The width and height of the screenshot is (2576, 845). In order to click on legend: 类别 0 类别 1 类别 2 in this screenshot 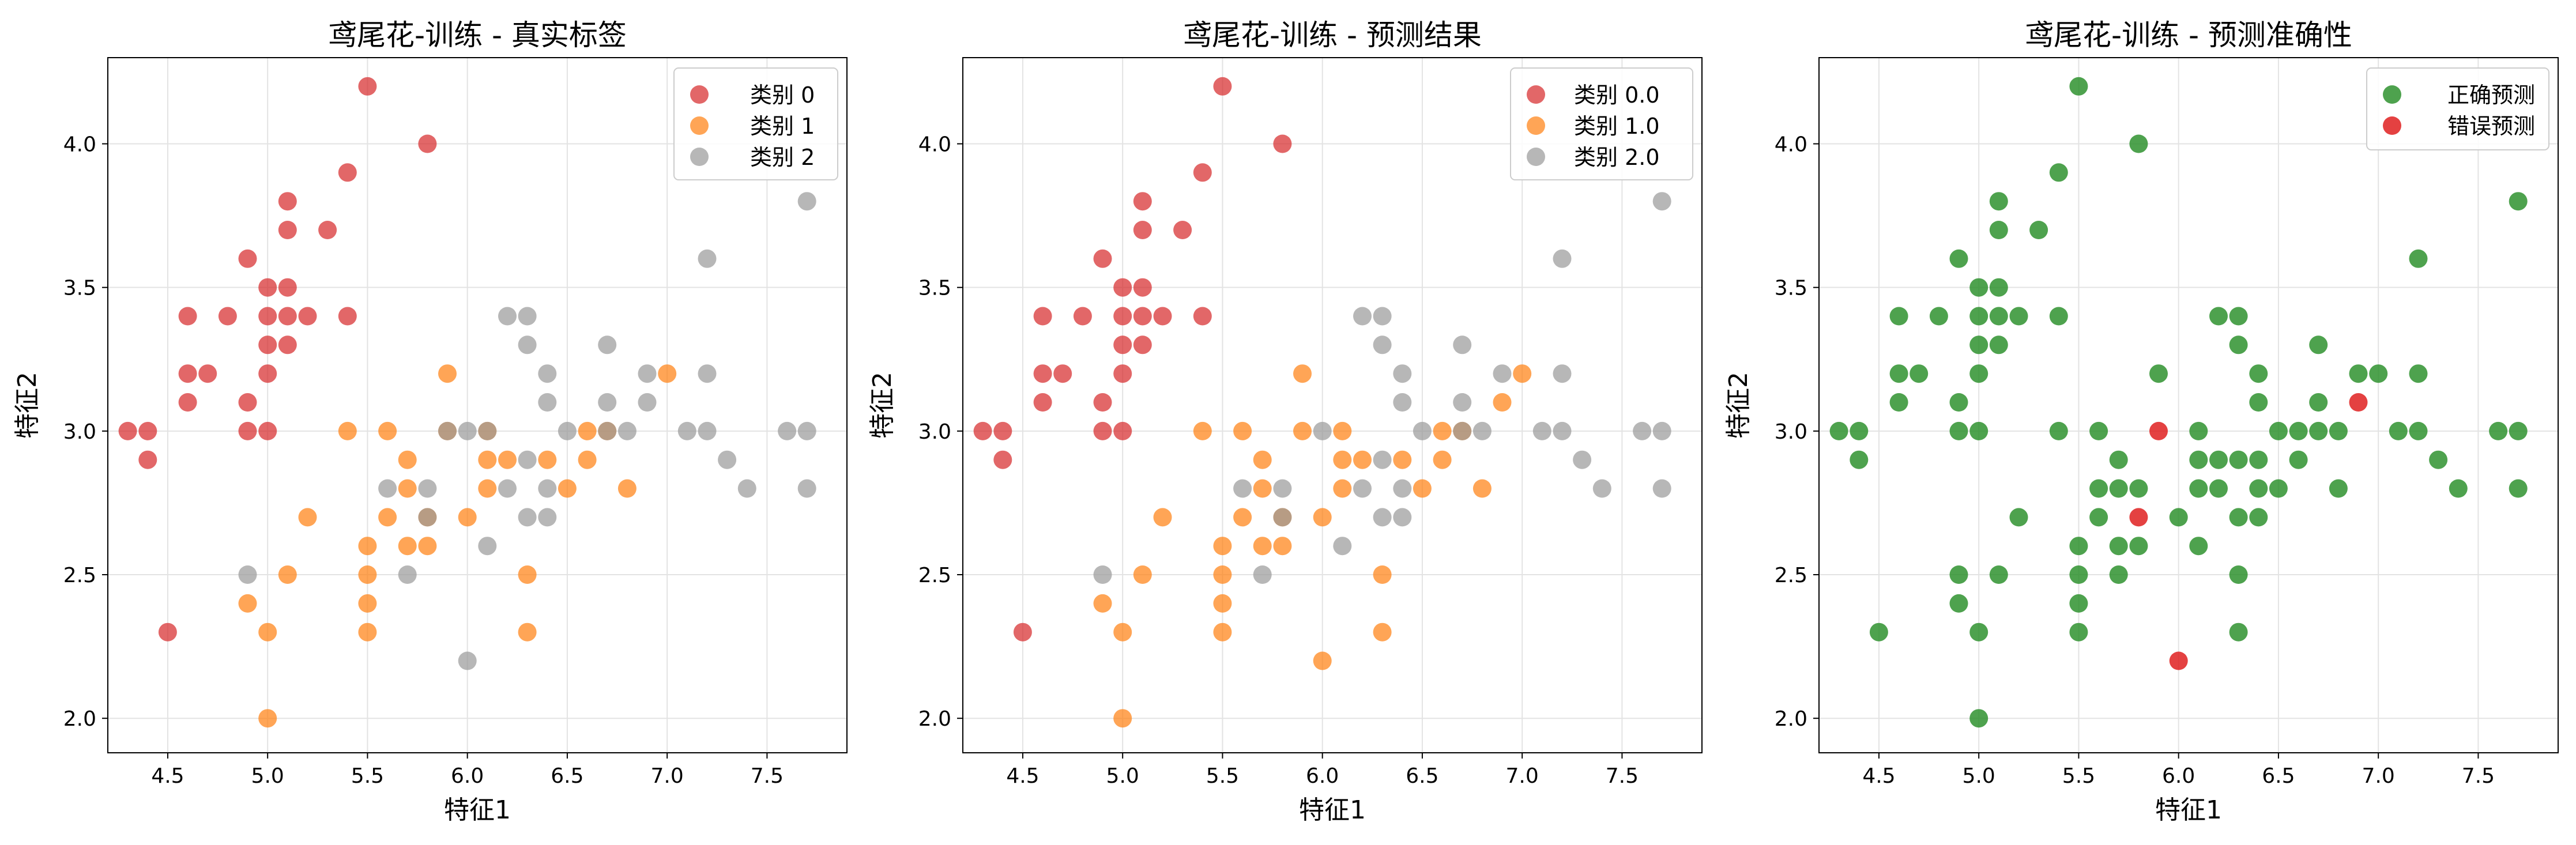, I will do `click(755, 124)`.